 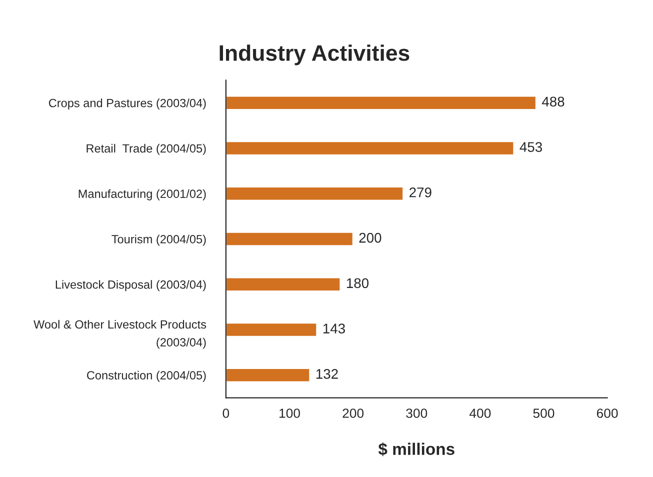 I want to click on y-tick-label: Manufacturing (2001/02), so click(x=142, y=194).